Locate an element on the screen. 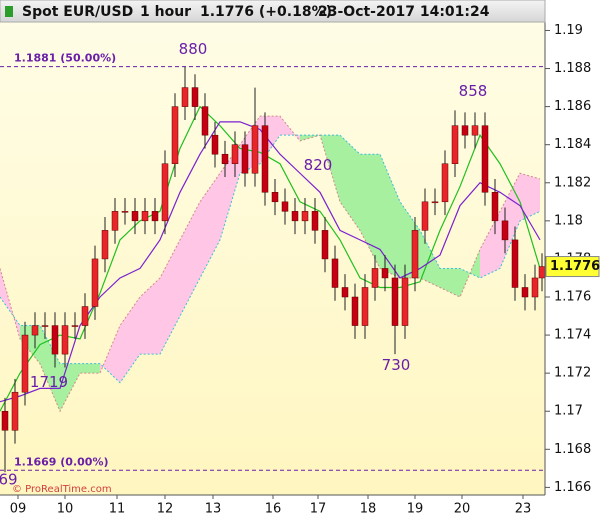  y-tick-label: 1.186 is located at coordinates (572, 106).